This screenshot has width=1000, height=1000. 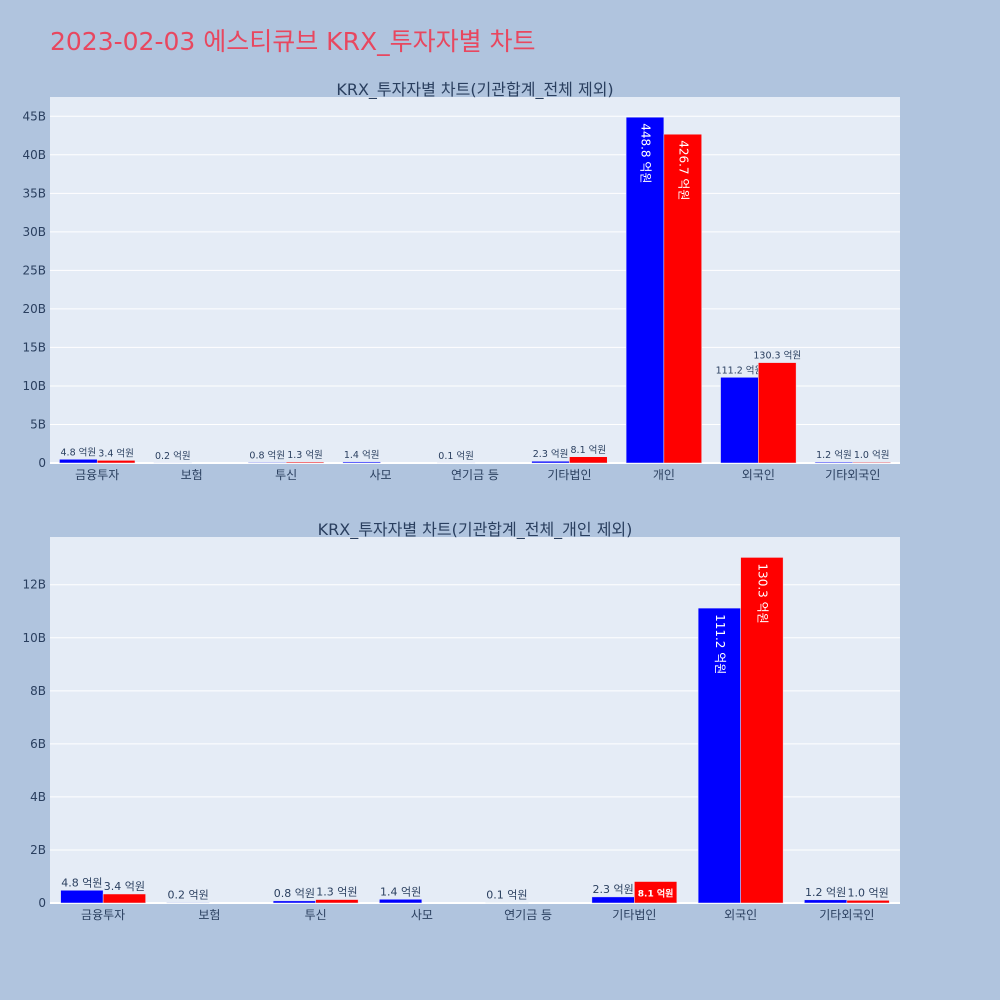 What do you see at coordinates (474, 90) in the screenshot?
I see `chart-title: KRX_투자자별 차트(기관합계_전체 제외)` at bounding box center [474, 90].